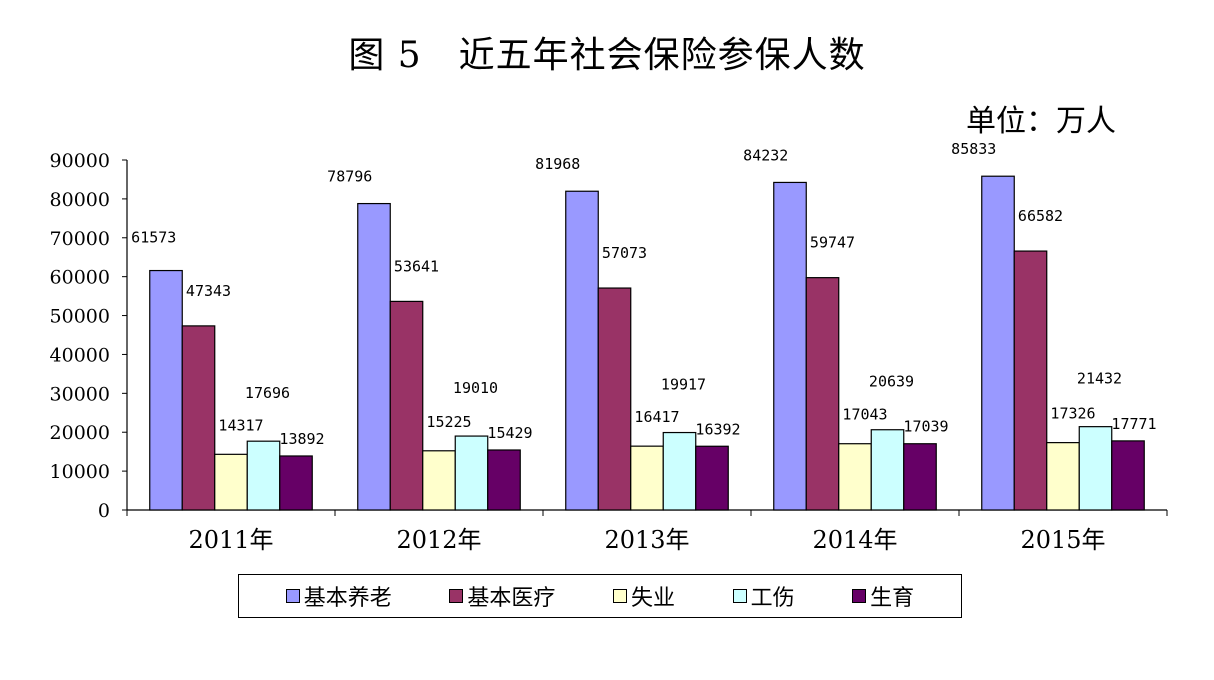  I want to click on data-label: 84232, so click(765, 155).